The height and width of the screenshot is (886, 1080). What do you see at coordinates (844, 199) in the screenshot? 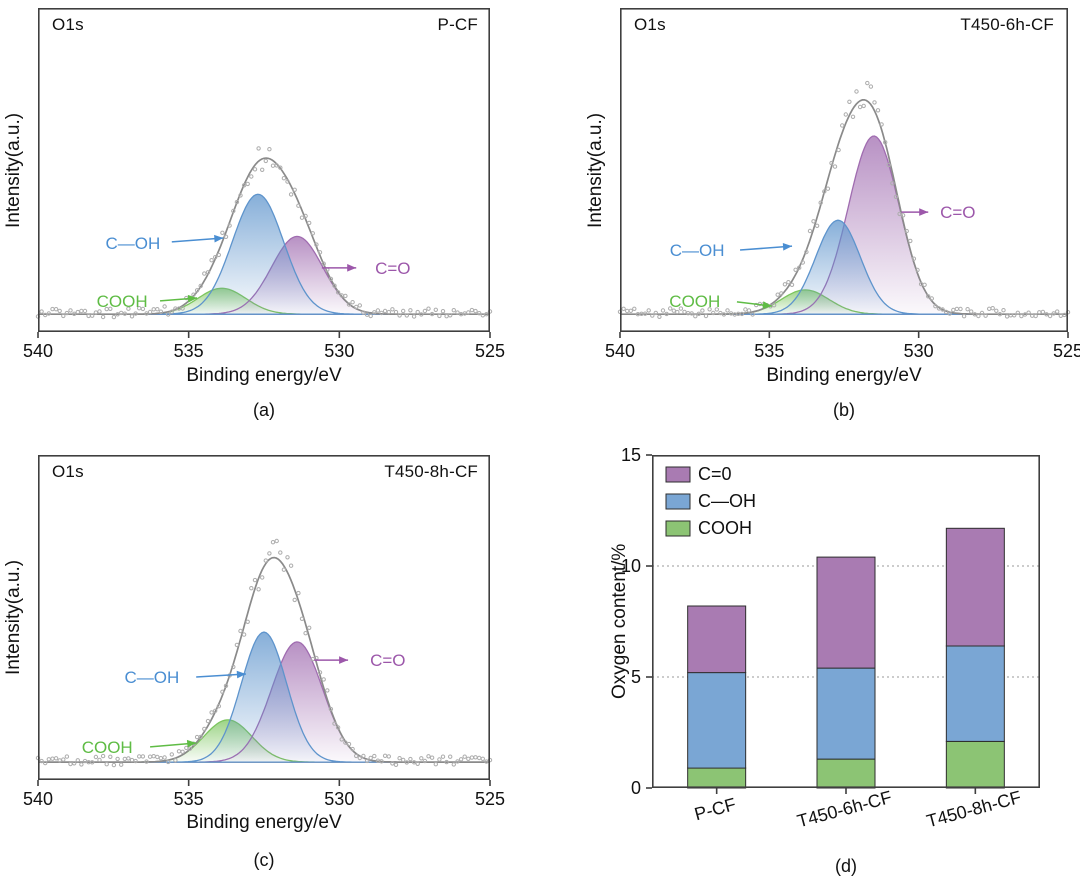
I see `raw-data-points` at bounding box center [844, 199].